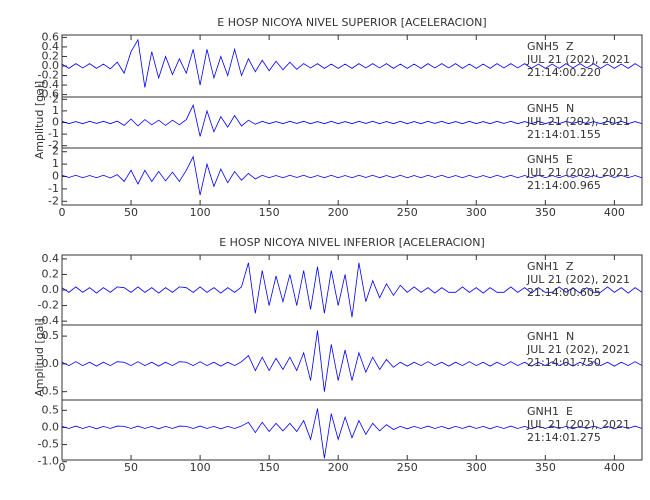  What do you see at coordinates (550, 108) in the screenshot?
I see `trace-name: GNH5 N` at bounding box center [550, 108].